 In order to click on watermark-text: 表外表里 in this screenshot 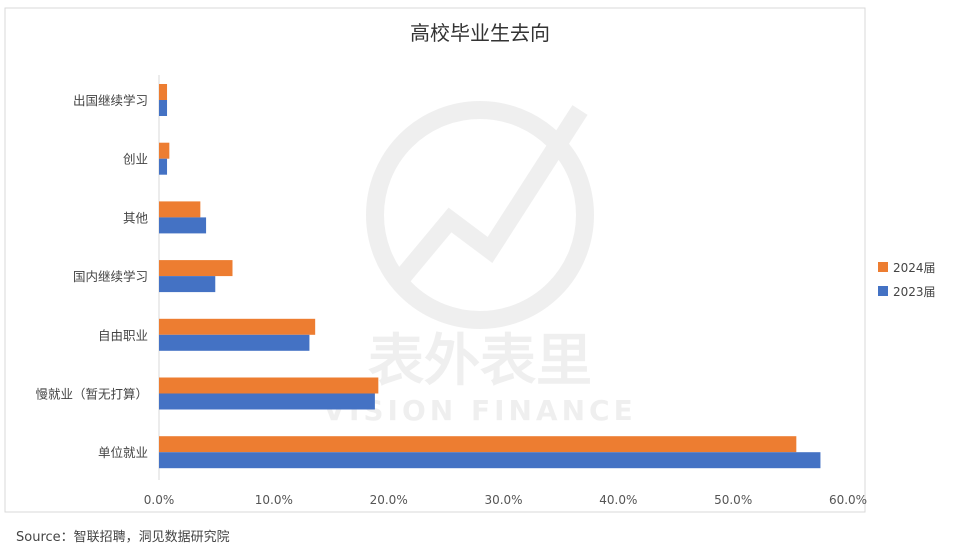, I will do `click(480, 361)`.